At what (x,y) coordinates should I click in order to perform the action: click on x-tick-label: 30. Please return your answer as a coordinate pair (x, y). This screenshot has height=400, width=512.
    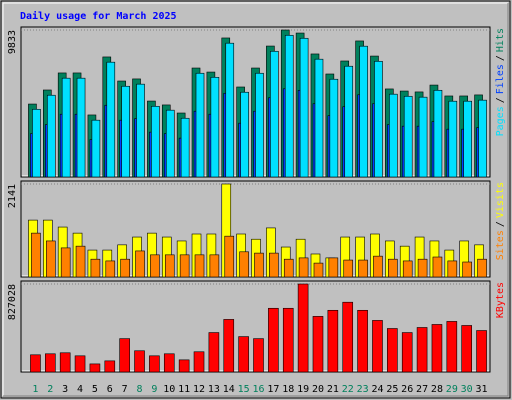
    Looking at the image, I should click on (467, 389).